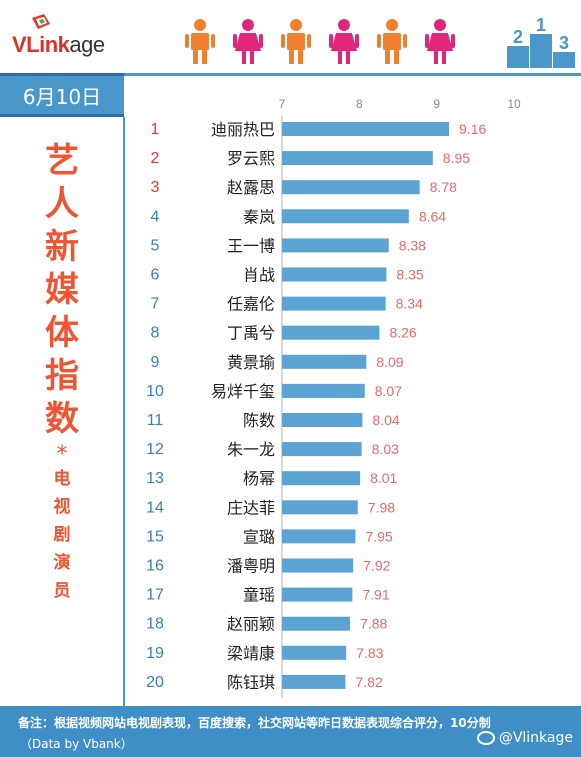 The width and height of the screenshot is (581, 757). Describe the element at coordinates (368, 682) in the screenshot. I see `value-label: 7.82` at that location.